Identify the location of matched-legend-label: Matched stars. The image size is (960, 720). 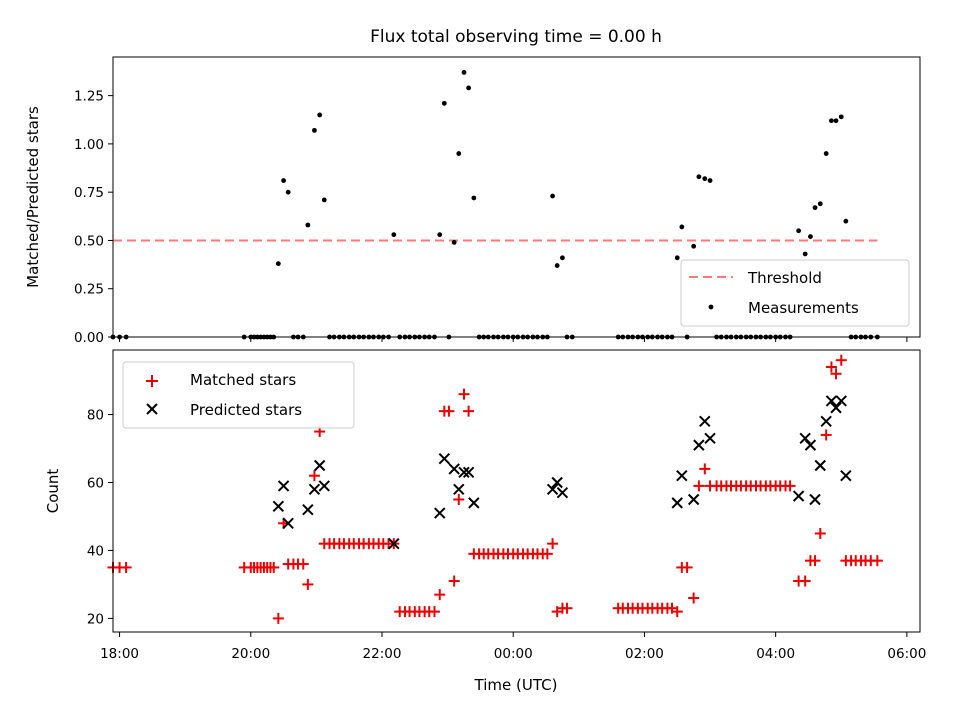
(243, 380).